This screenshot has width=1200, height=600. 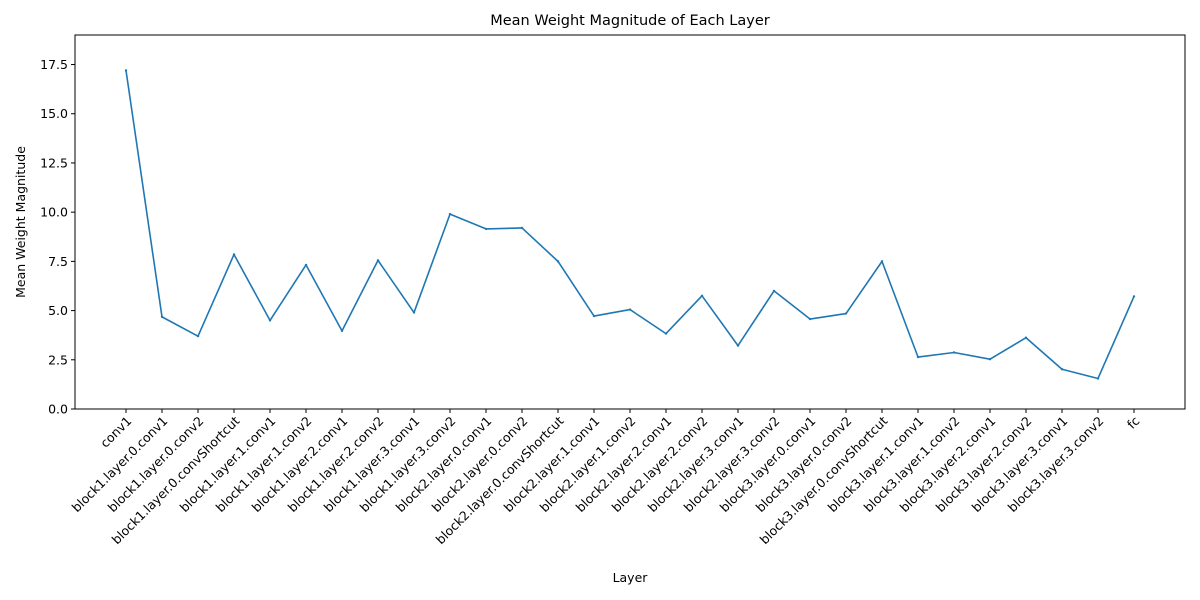 I want to click on y-tick-label: 2.5, so click(x=58, y=359).